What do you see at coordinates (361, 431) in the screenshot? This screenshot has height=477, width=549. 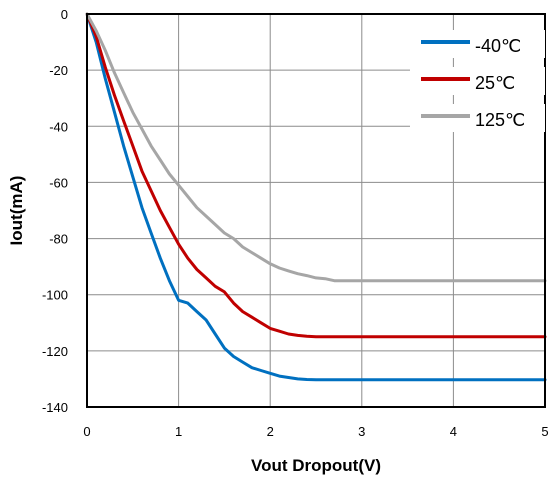 I see `x-tick-label: 3` at bounding box center [361, 431].